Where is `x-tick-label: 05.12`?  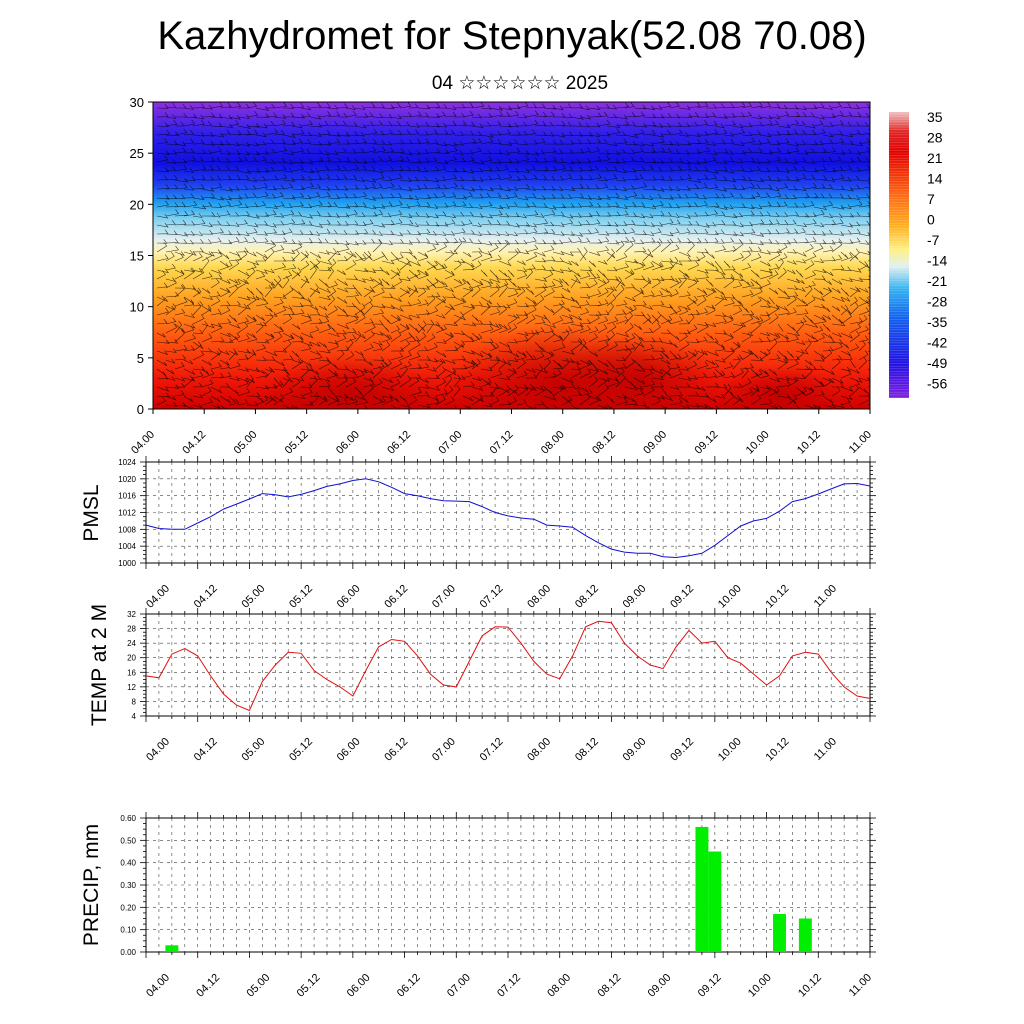
x-tick-label: 05.12 is located at coordinates (297, 443).